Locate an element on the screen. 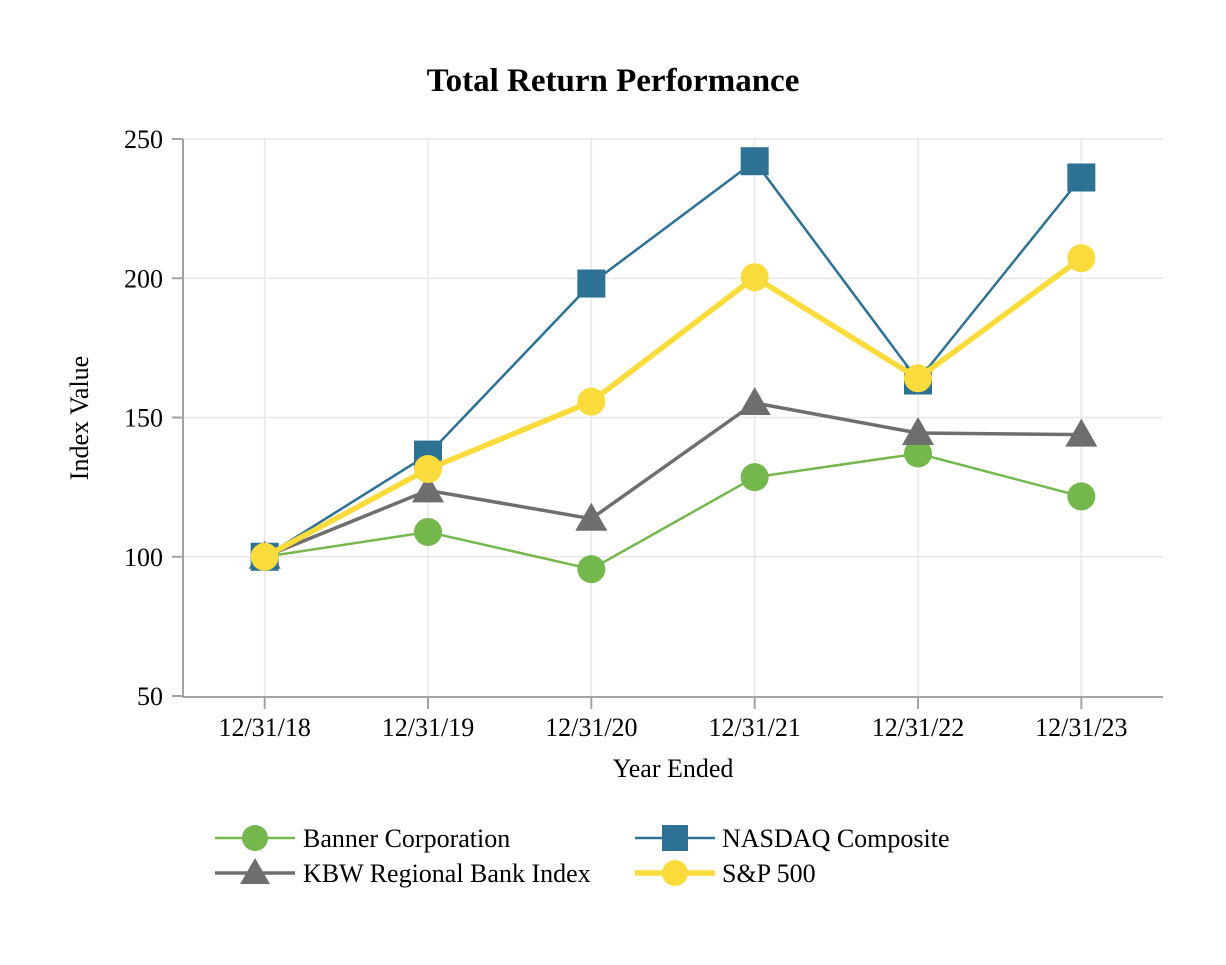 The image size is (1226, 965). x-tick-label: 12/31/22 is located at coordinates (918, 727).